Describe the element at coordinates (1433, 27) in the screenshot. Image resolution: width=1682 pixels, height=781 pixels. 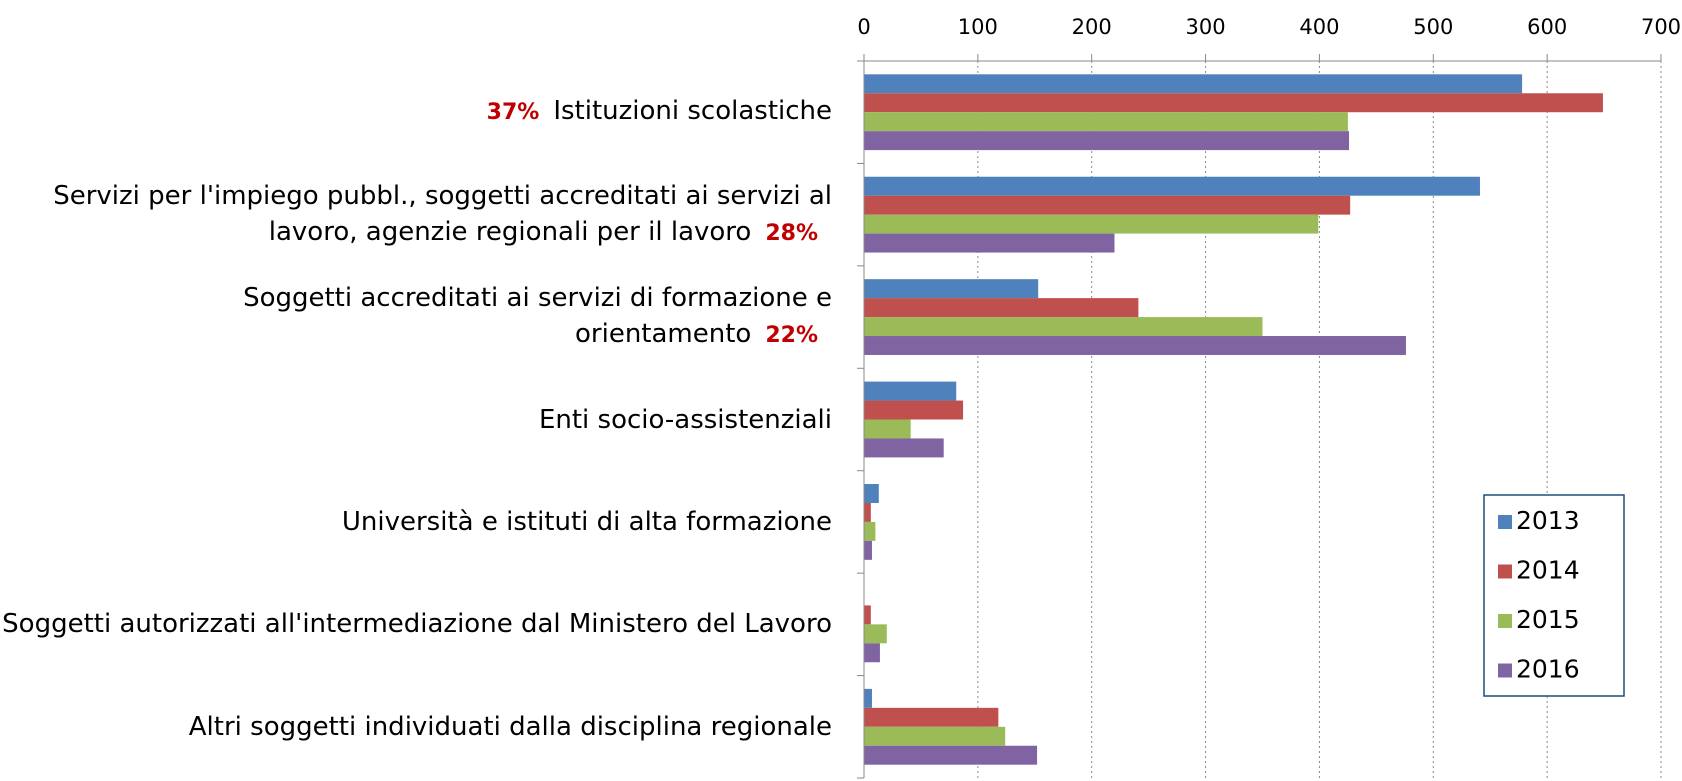
I see `x-tick-label: 500` at that location.